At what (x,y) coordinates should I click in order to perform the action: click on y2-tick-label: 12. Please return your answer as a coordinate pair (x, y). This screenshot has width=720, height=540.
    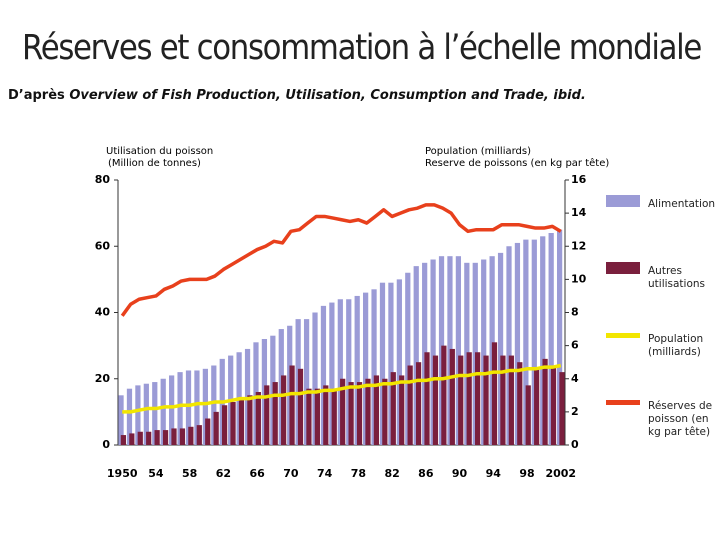
    Looking at the image, I should click on (578, 245).